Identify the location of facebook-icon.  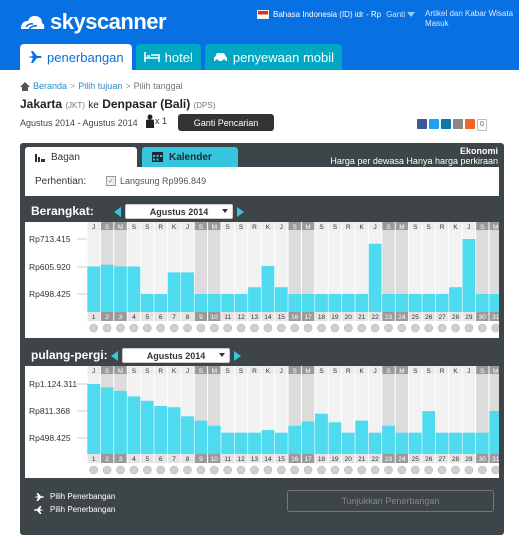
(422, 124).